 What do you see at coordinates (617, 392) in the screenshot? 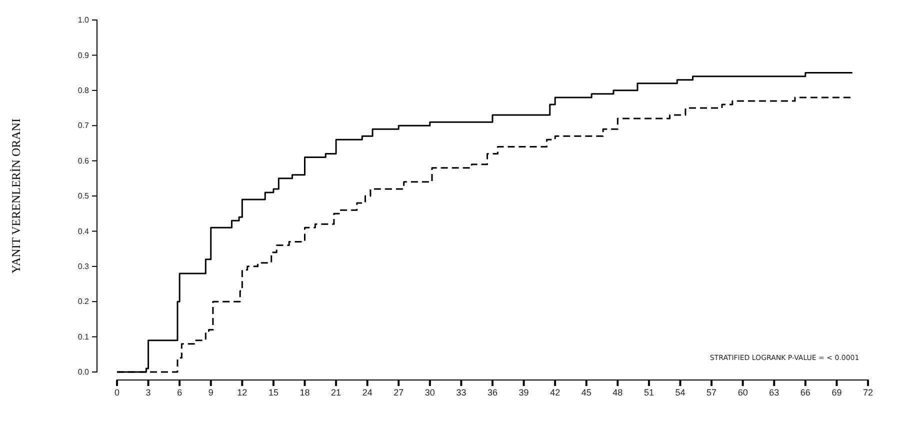
I see `x-tick-label: 48` at bounding box center [617, 392].